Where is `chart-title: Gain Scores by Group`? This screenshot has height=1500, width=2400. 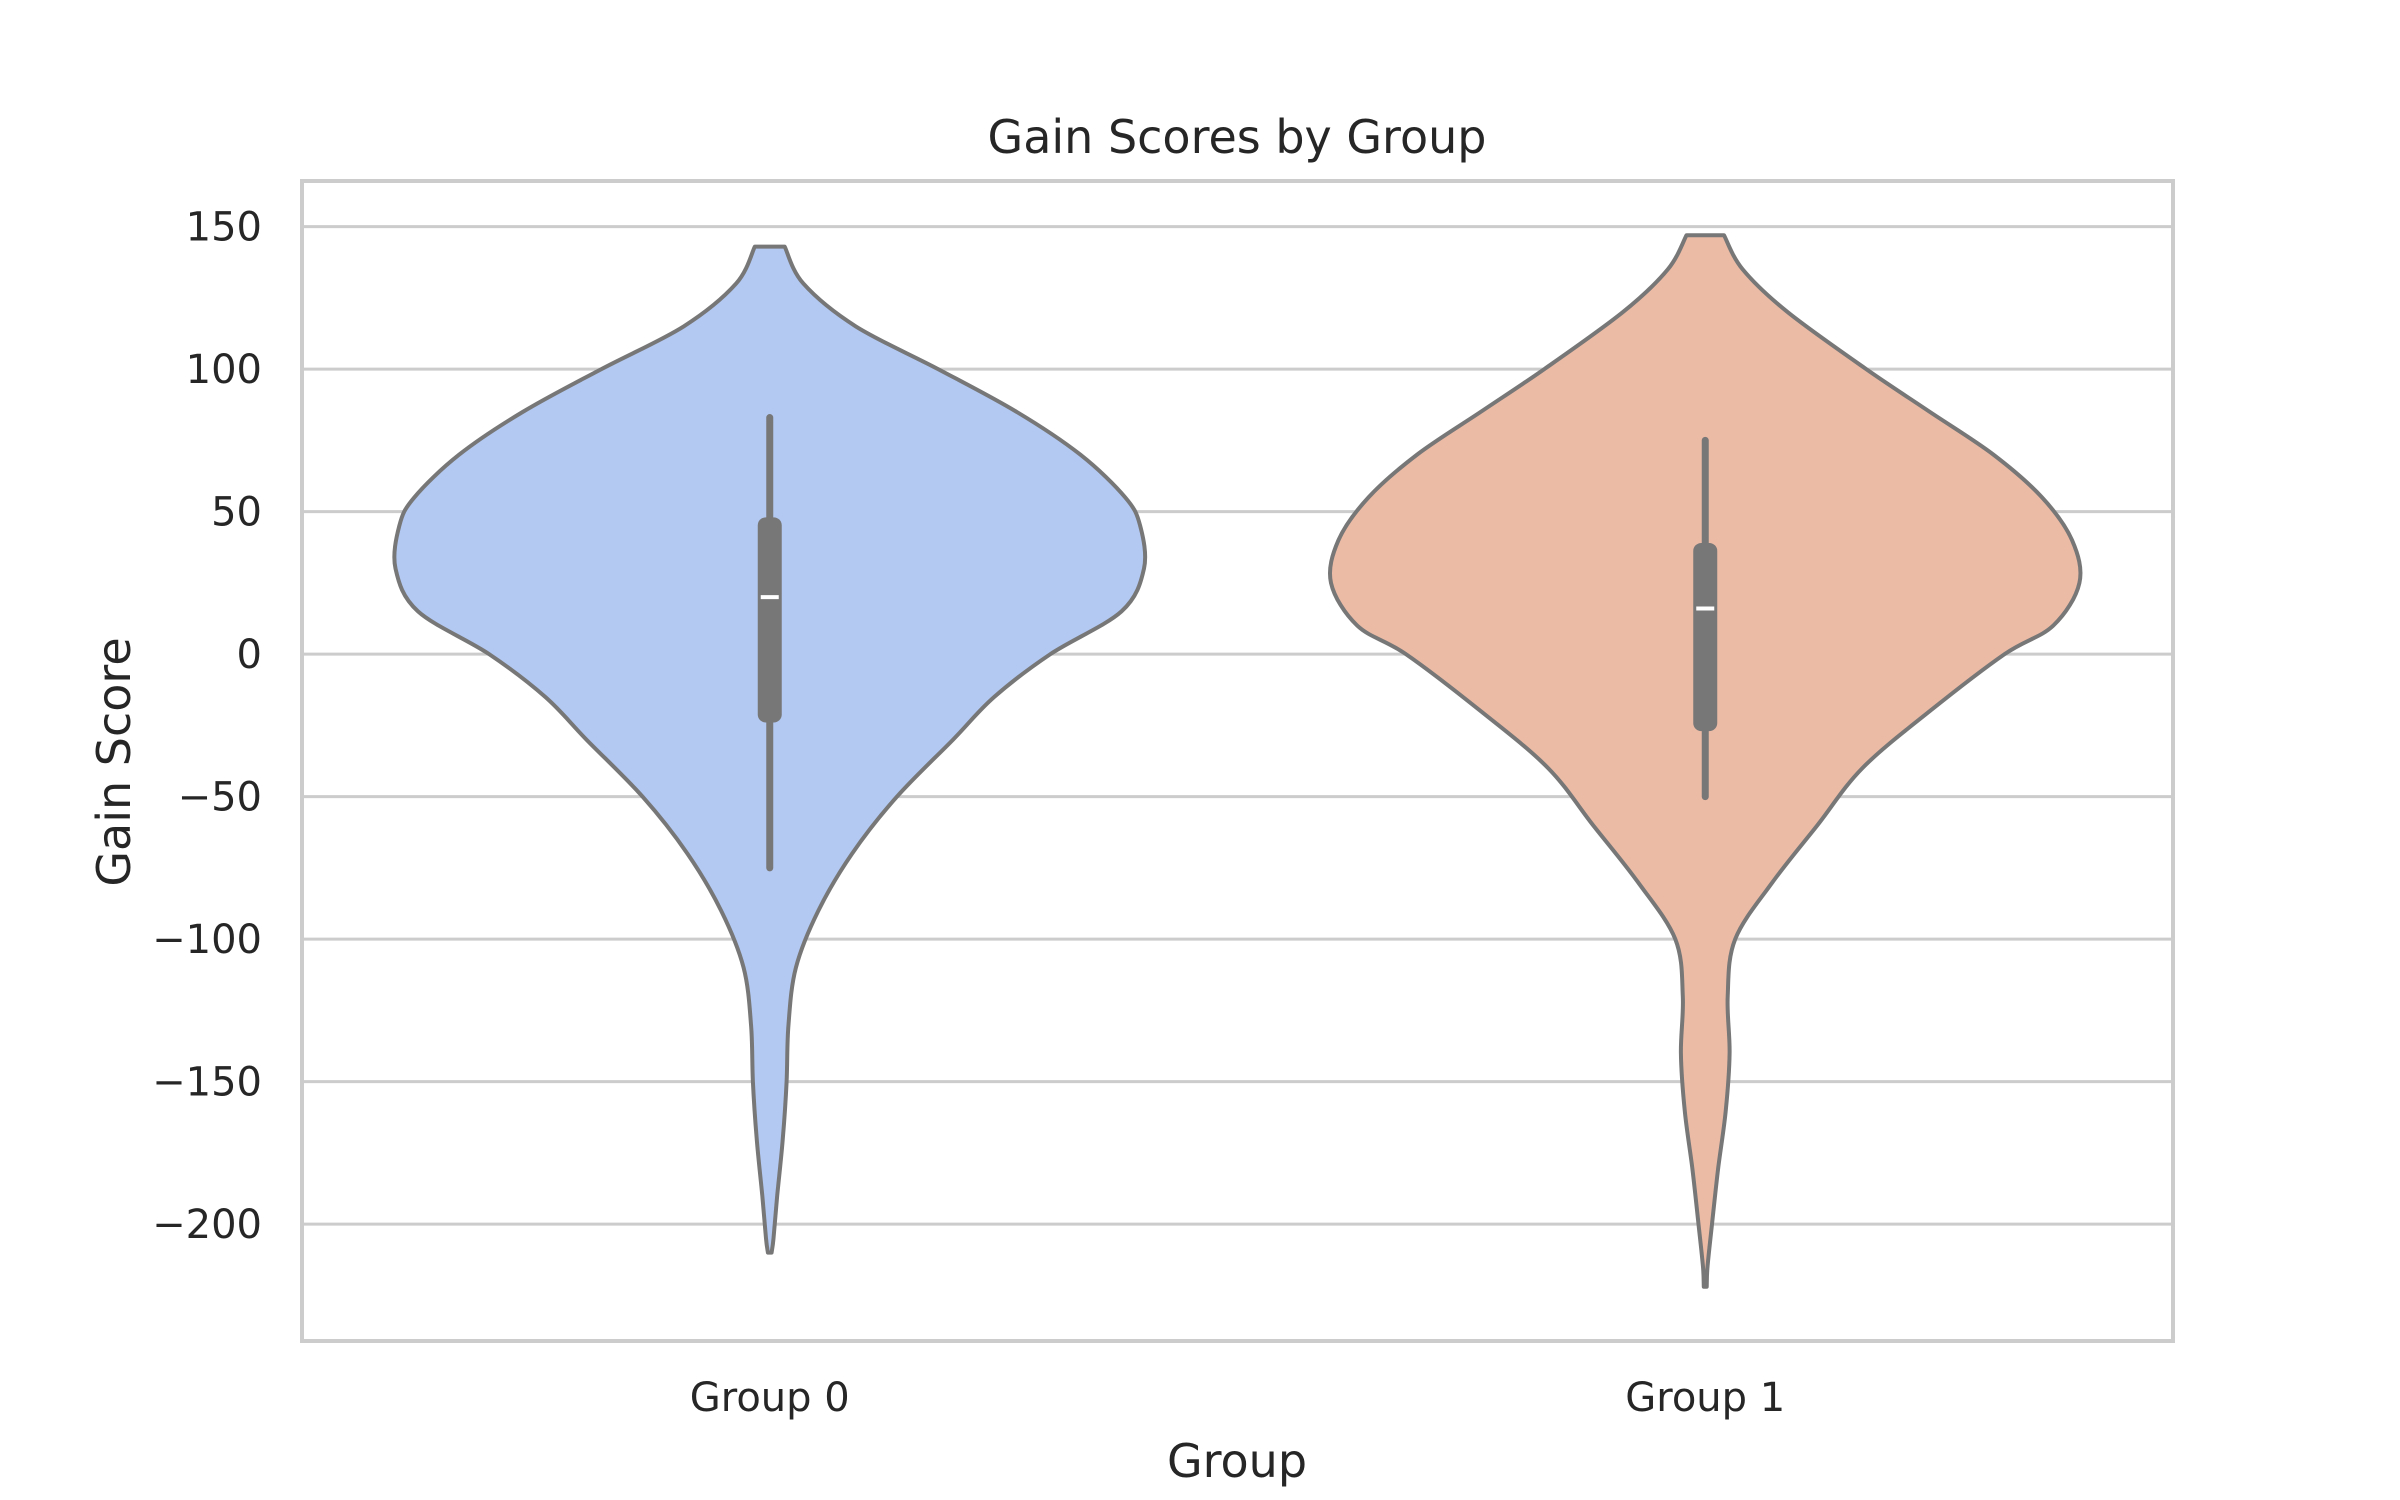
chart-title: Gain Scores by Group is located at coordinates (1237, 137).